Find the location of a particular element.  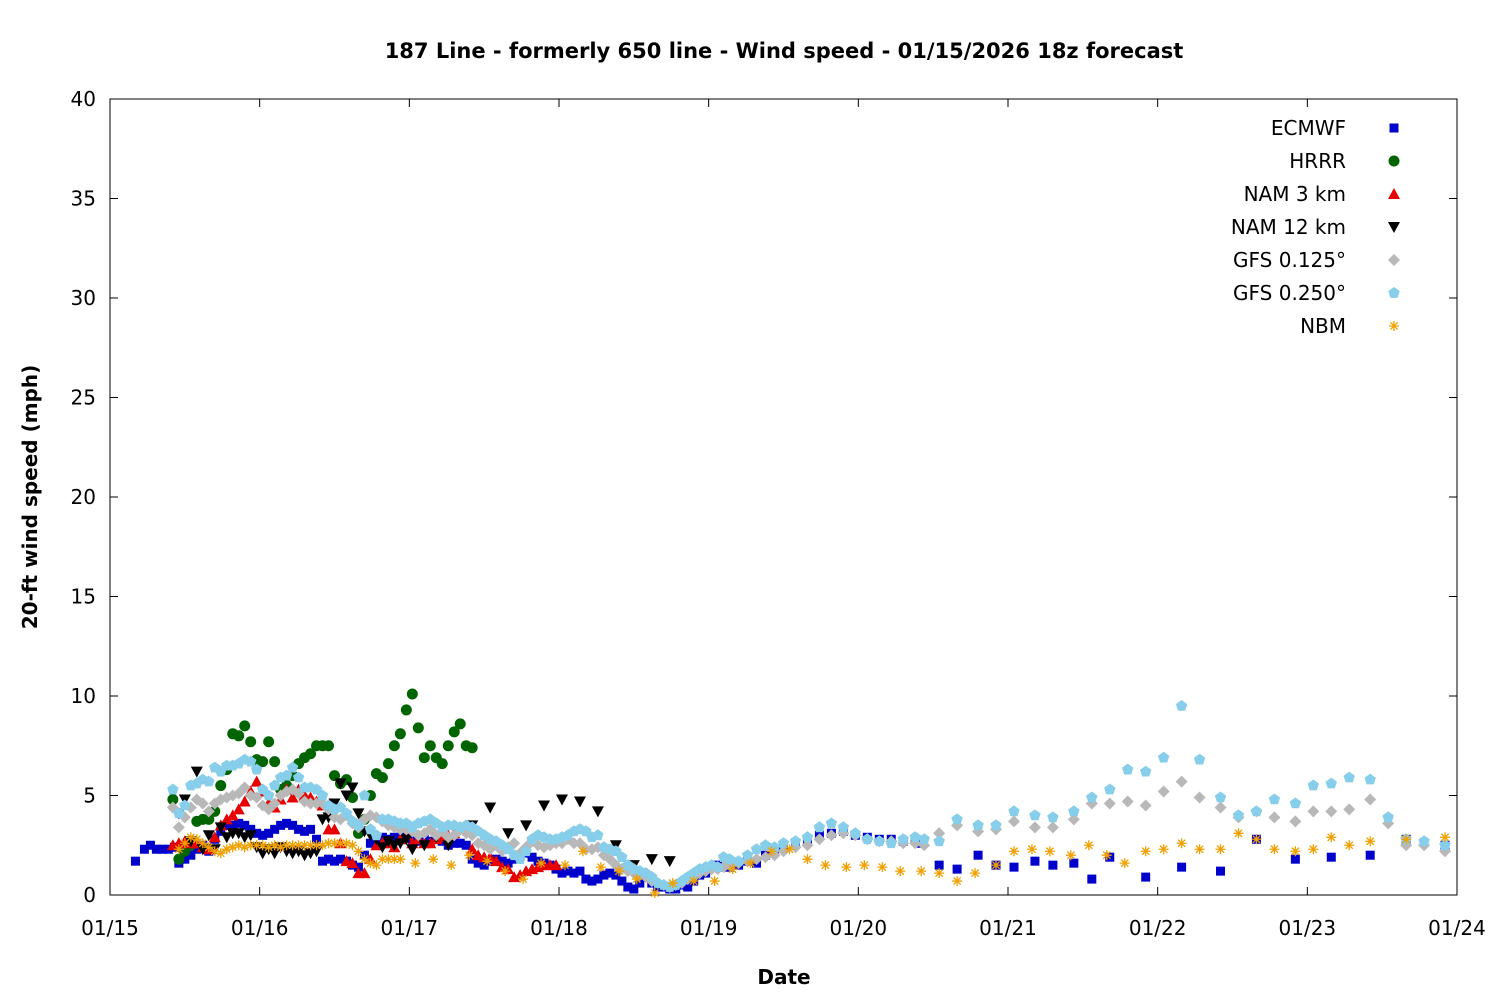

x-tick-label: 01/19 is located at coordinates (709, 928).